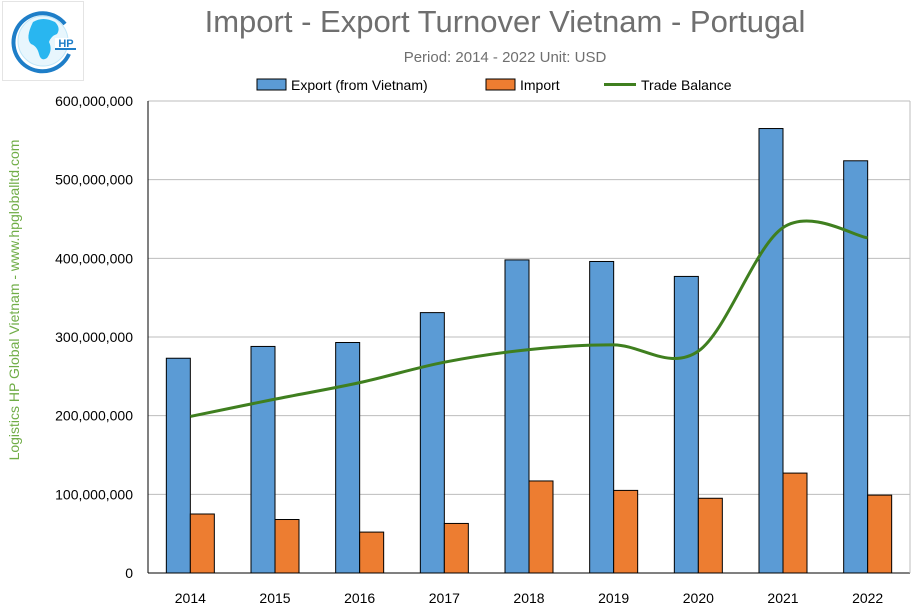  What do you see at coordinates (686, 424) in the screenshot?
I see `bar-export-2020` at bounding box center [686, 424].